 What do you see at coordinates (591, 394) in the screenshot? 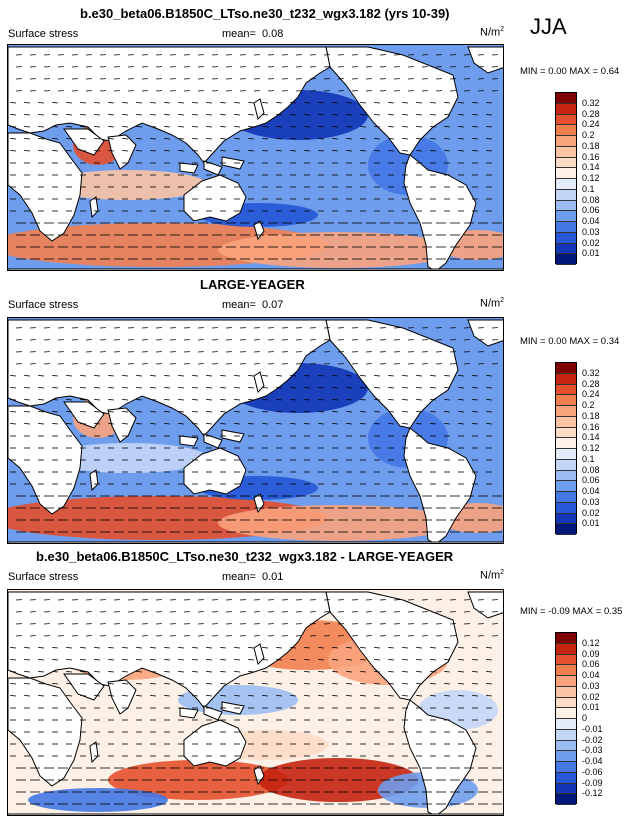
I see `colorbar-tick-label: 0.24` at bounding box center [591, 394].